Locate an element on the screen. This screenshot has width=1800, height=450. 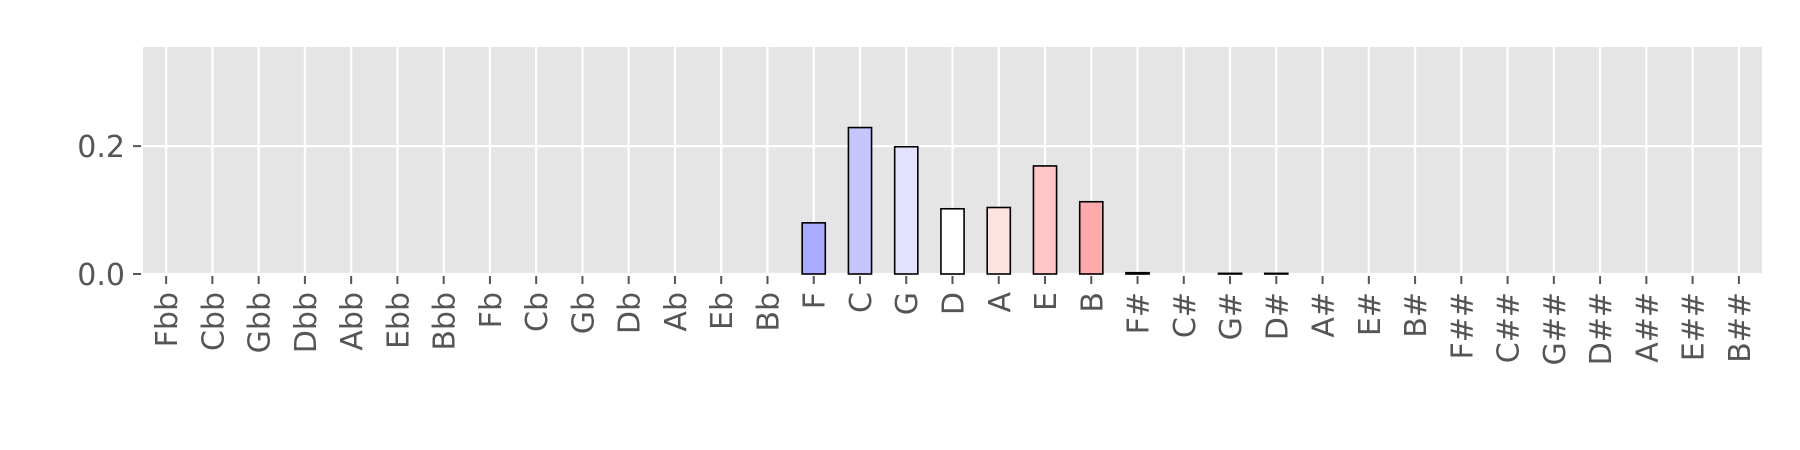
bar-F# is located at coordinates (1137, 273).